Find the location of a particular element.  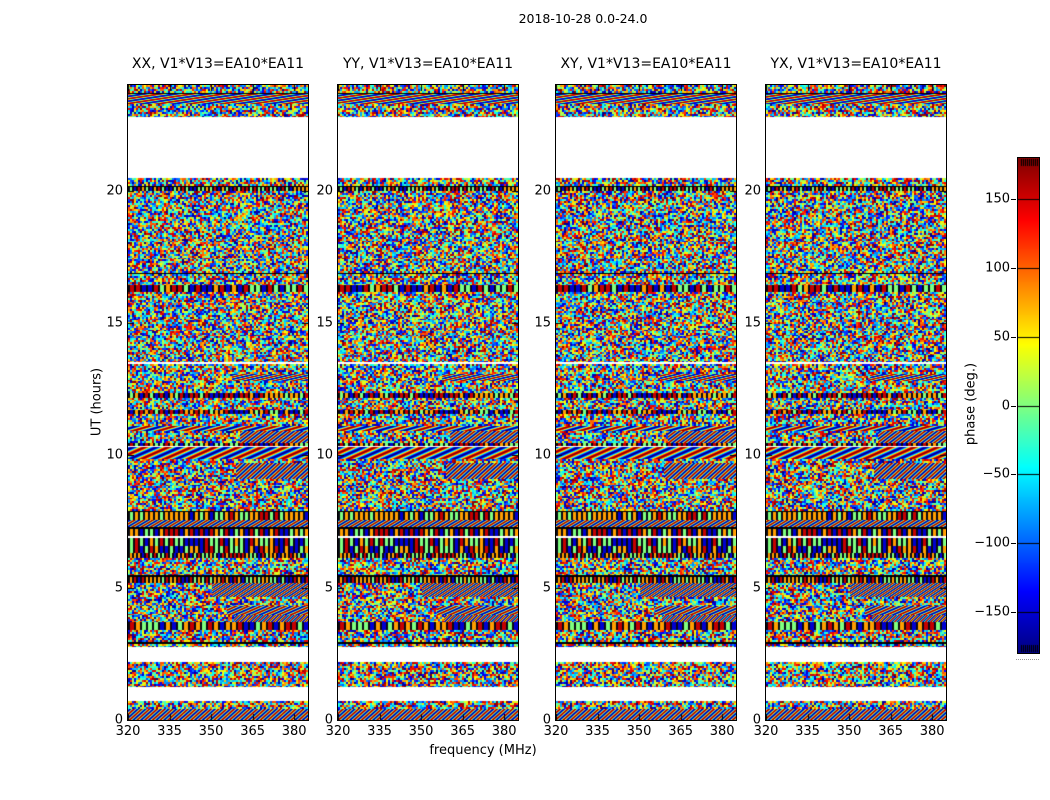

heatmap-panel-xy is located at coordinates (646, 402).